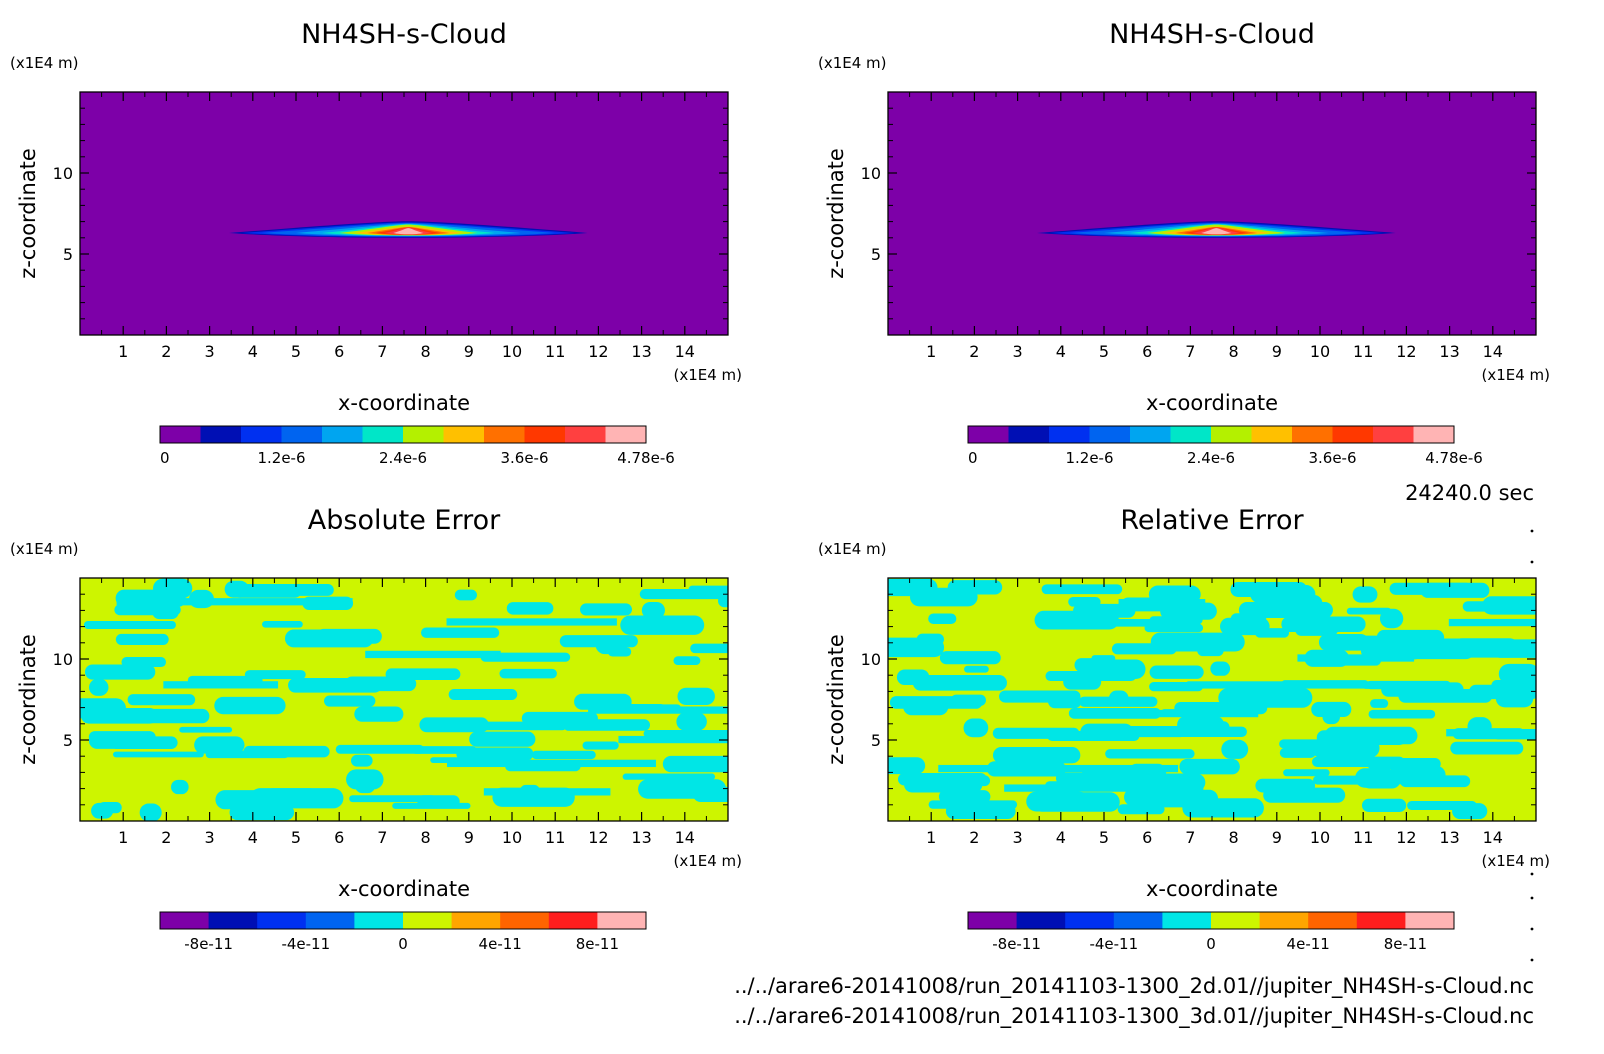 The height and width of the screenshot is (1054, 1604). What do you see at coordinates (404, 520) in the screenshot?
I see `panel-title: Absolute Error` at bounding box center [404, 520].